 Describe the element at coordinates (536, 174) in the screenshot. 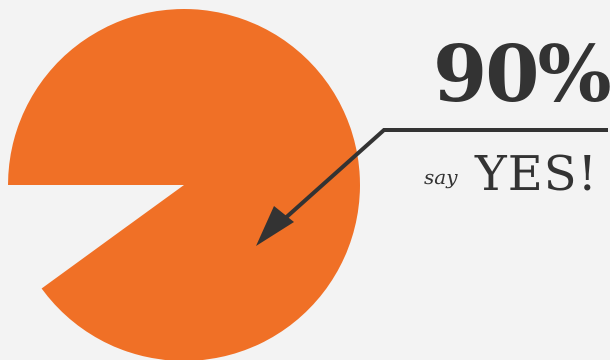

I see `yes-label: YES!` at that location.